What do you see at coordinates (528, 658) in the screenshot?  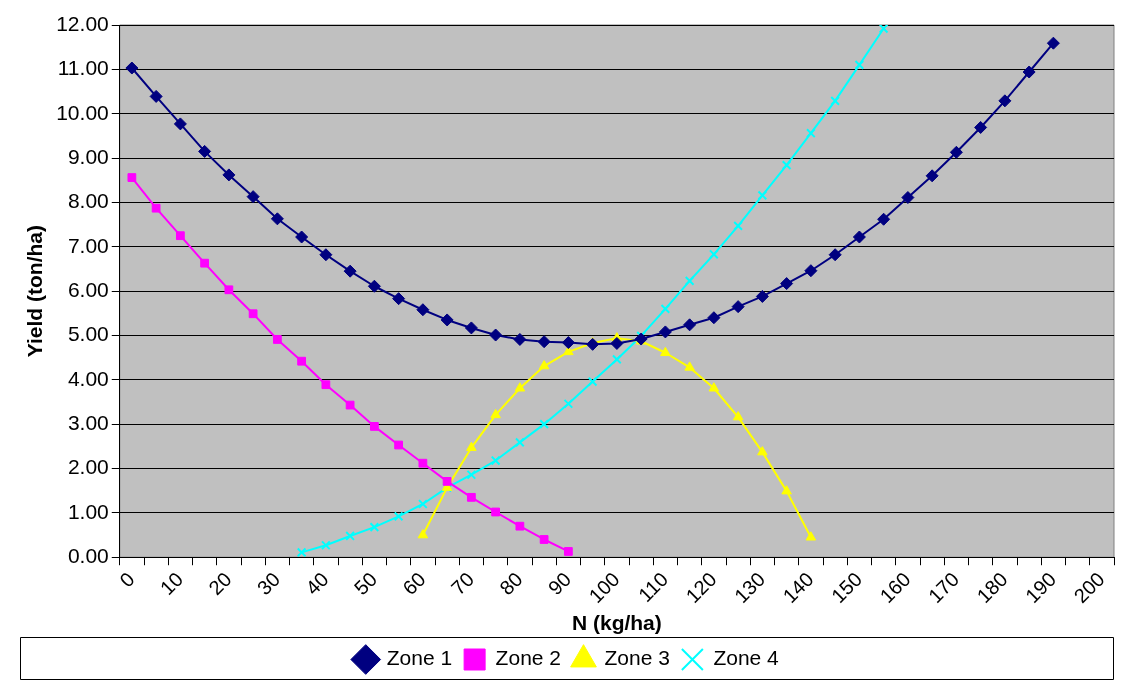 I see `legend-label: Zone 2` at bounding box center [528, 658].